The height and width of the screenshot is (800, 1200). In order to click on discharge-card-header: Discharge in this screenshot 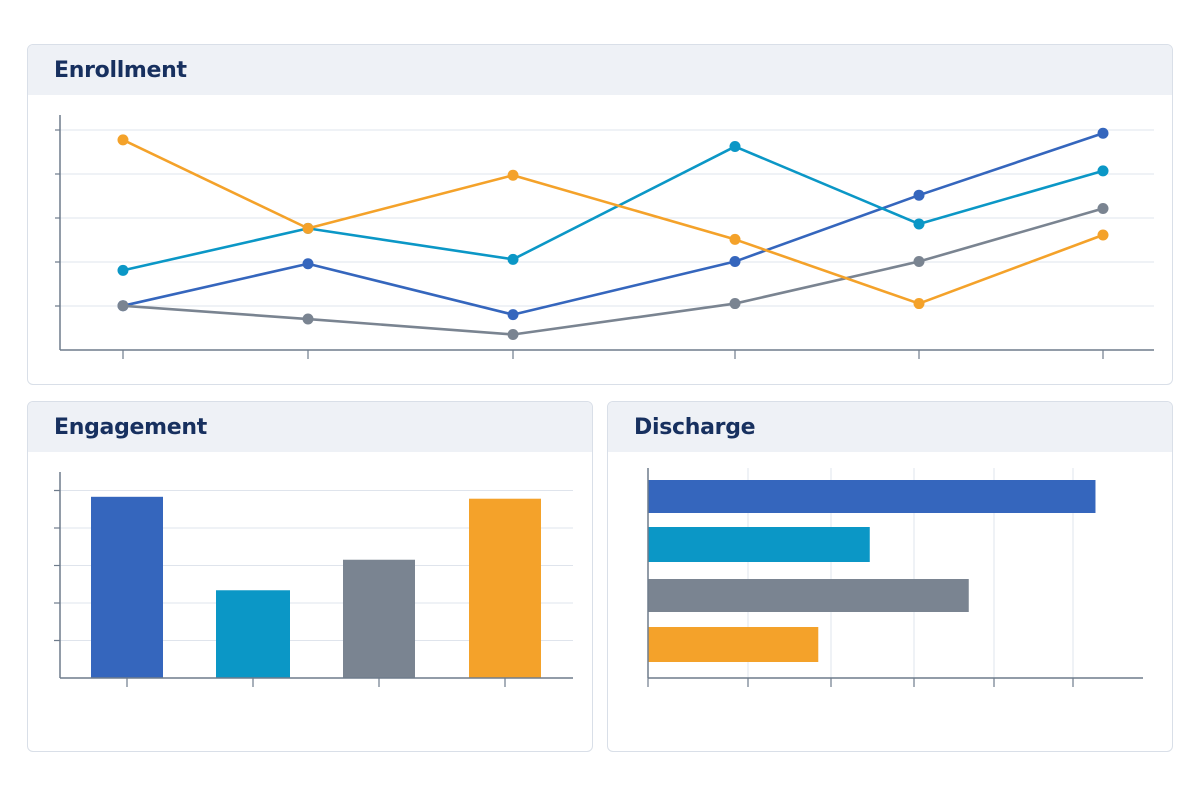, I will do `click(890, 427)`.